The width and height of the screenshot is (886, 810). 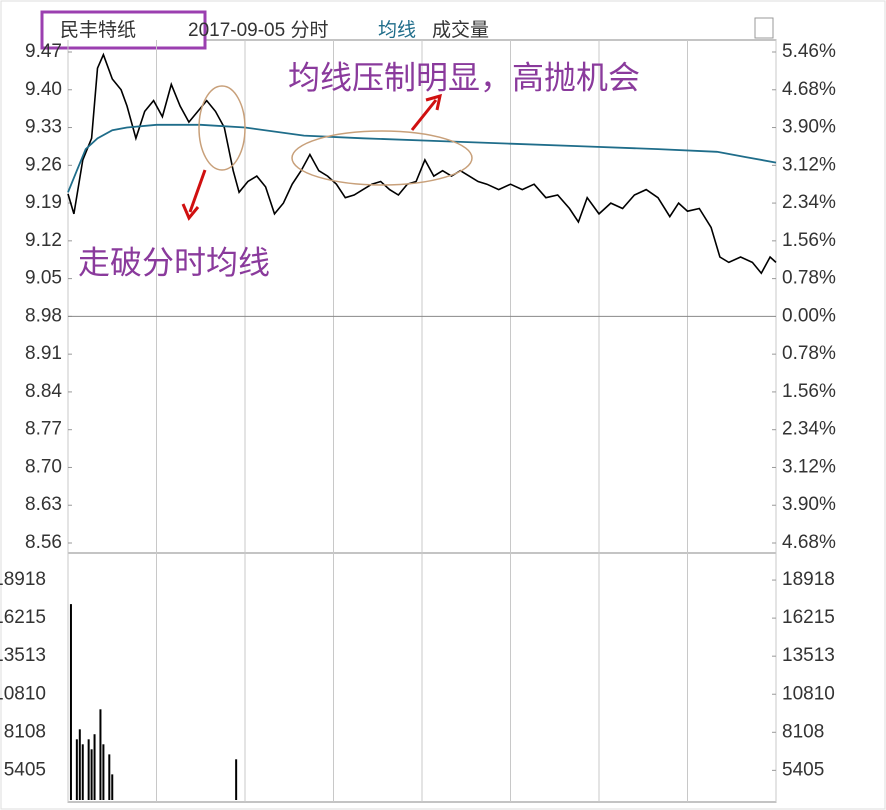 What do you see at coordinates (43, 429) in the screenshot?
I see `y-tick-label: 8.77` at bounding box center [43, 429].